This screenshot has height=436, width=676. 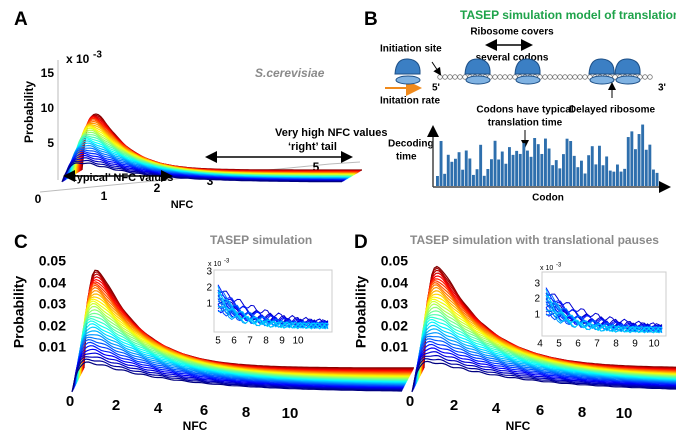 I want to click on tick-label: 10, so click(x=624, y=413).